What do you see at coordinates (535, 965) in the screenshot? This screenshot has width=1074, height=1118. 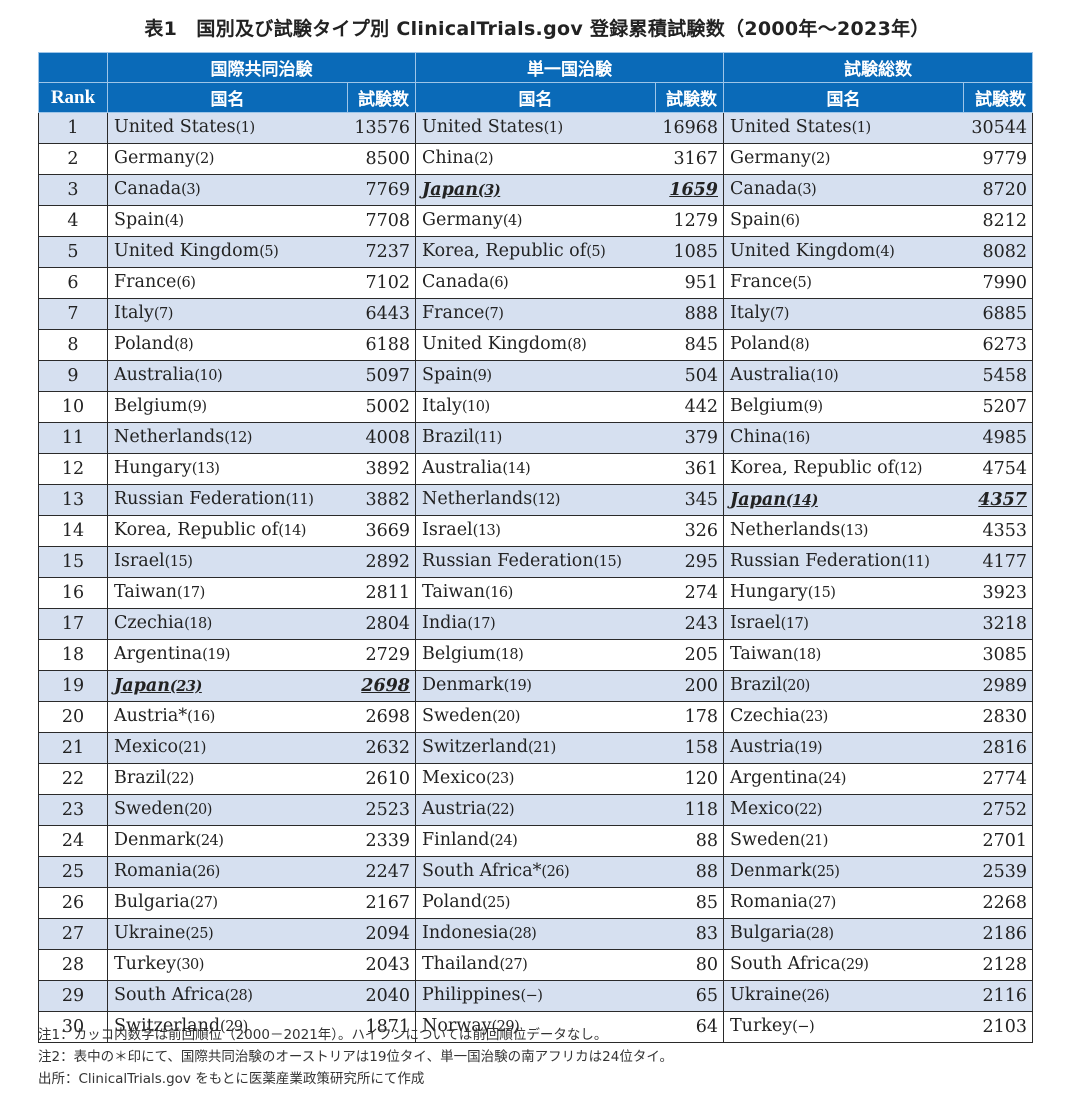 I see `country-cell: Thailand(27)` at bounding box center [535, 965].